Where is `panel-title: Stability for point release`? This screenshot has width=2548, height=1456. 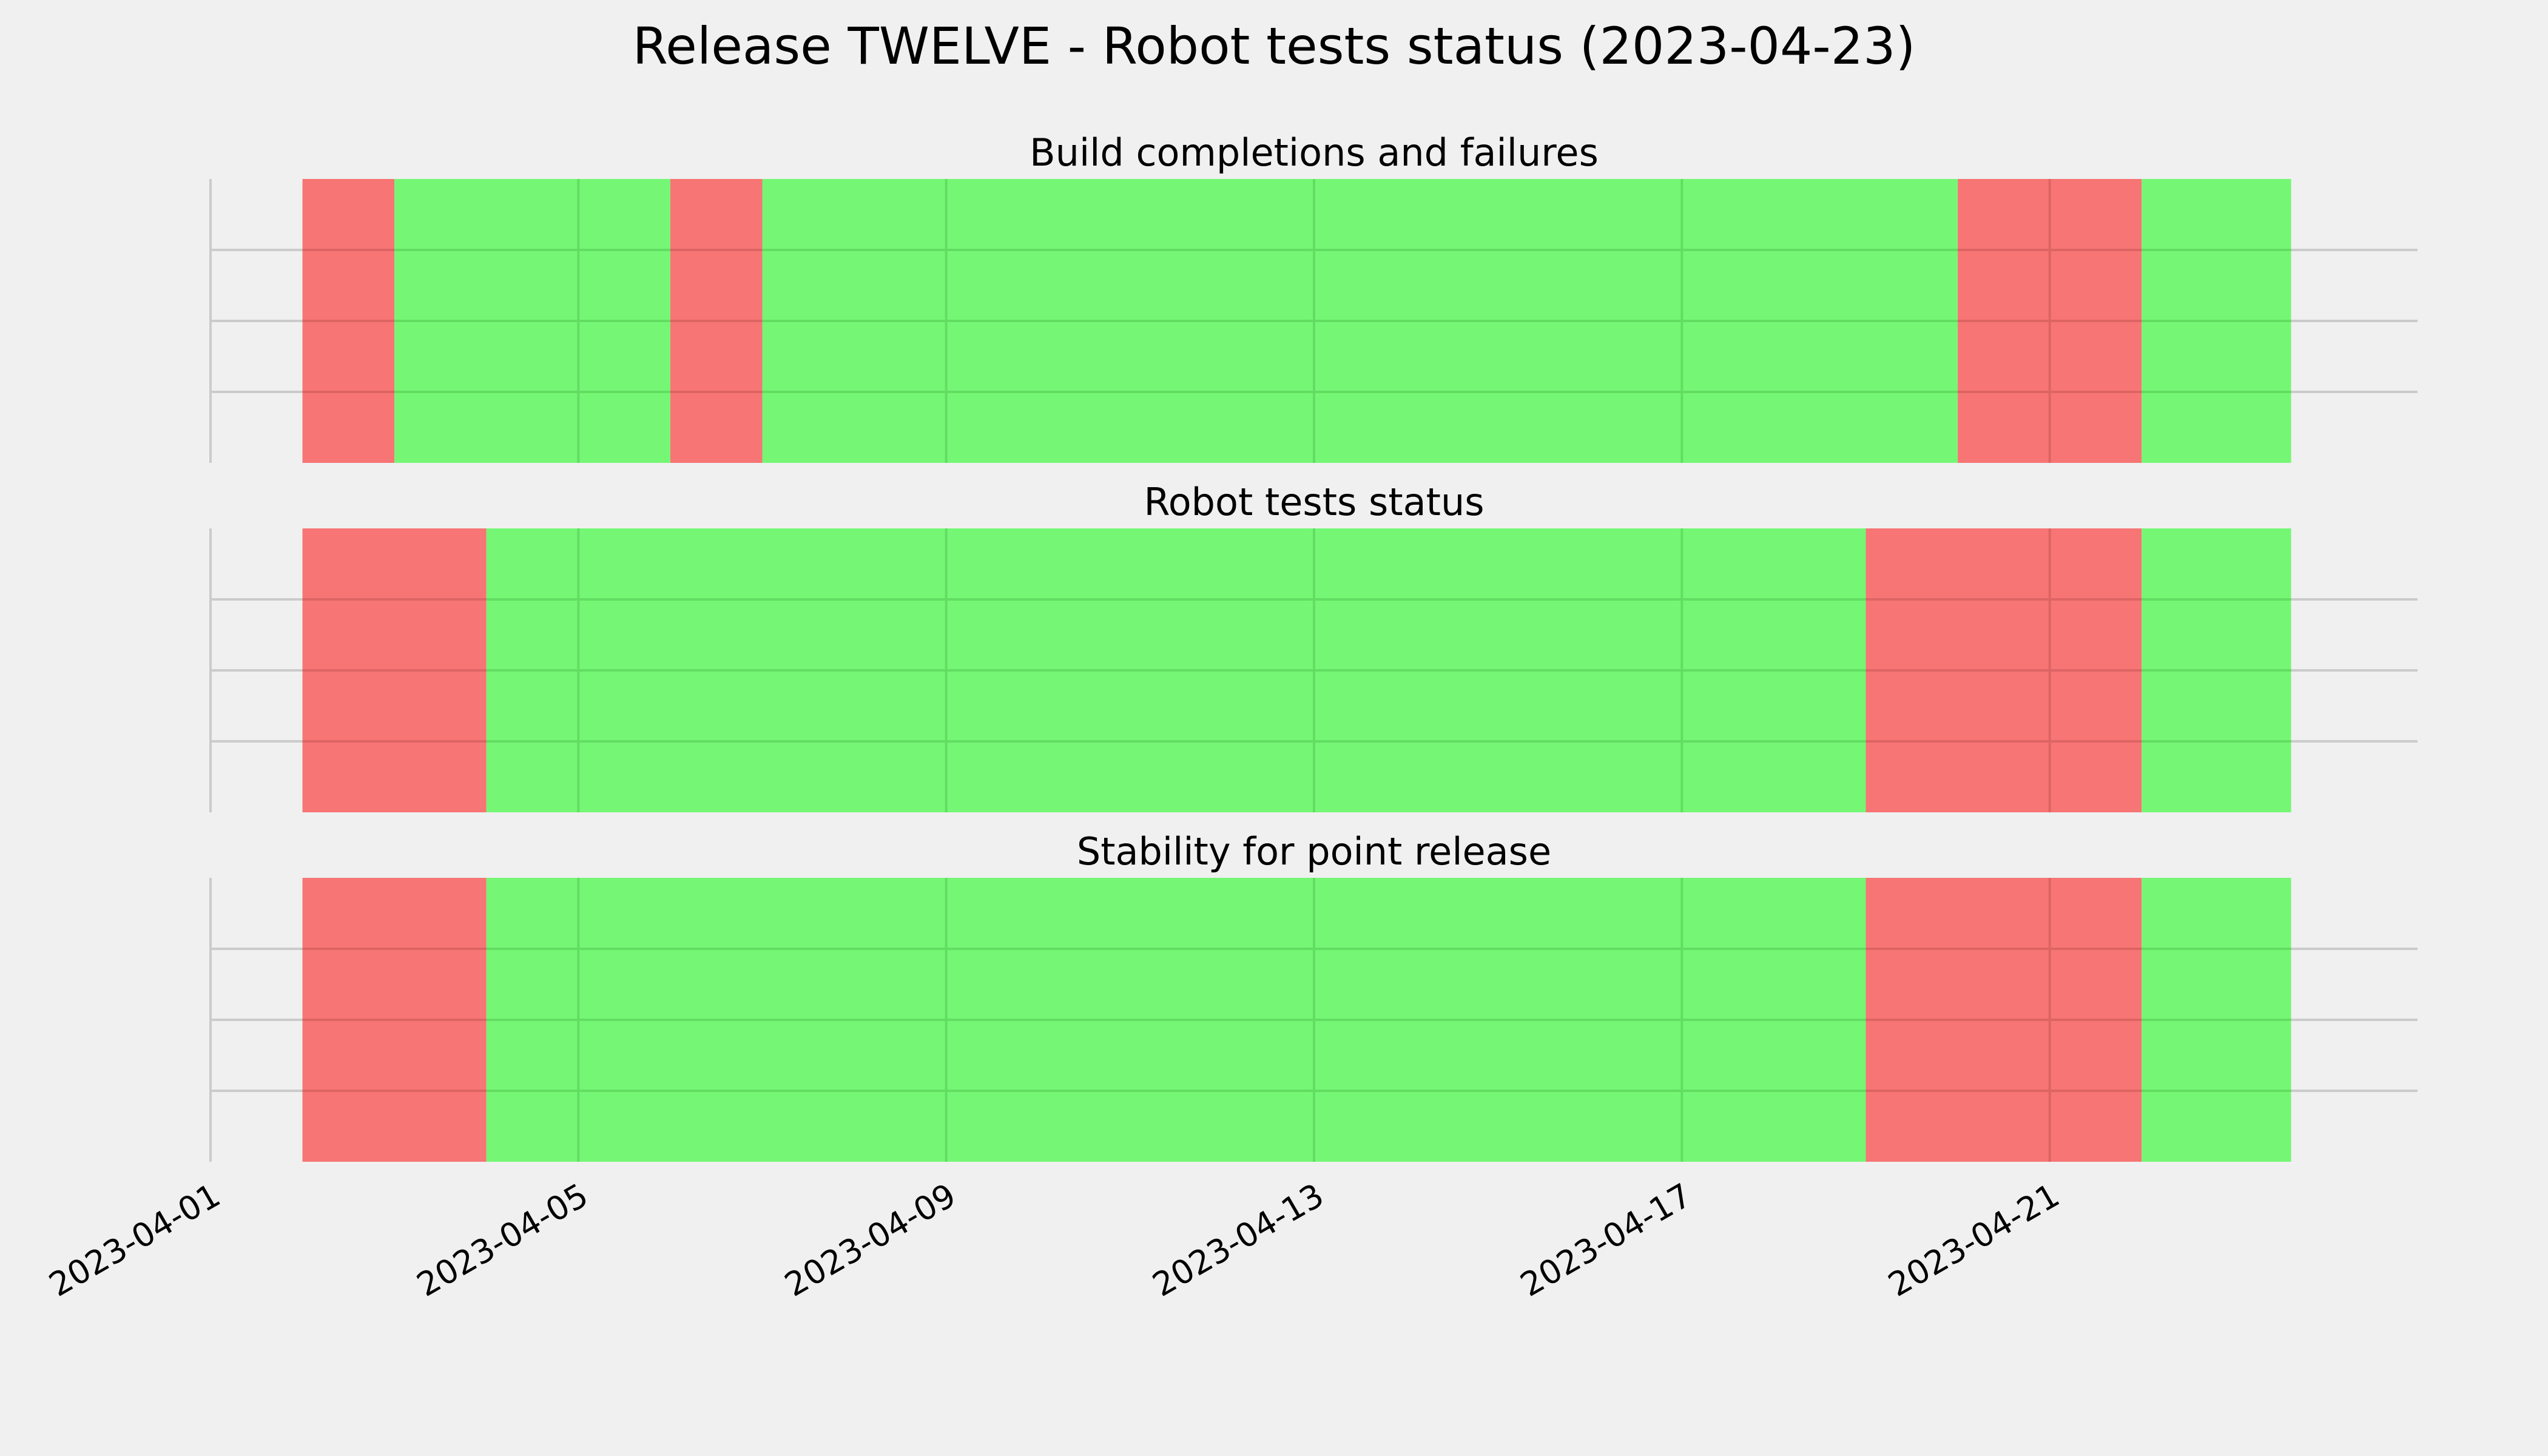 panel-title: Stability for point release is located at coordinates (1314, 851).